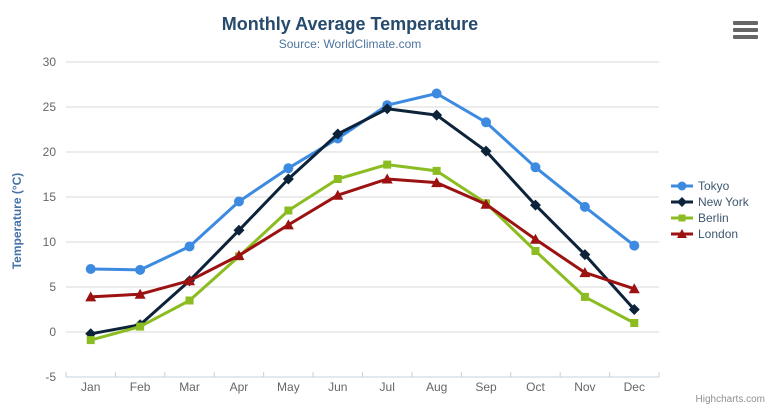 Image resolution: width=769 pixels, height=416 pixels. I want to click on x-axis-tick-label: Apr, so click(239, 387).